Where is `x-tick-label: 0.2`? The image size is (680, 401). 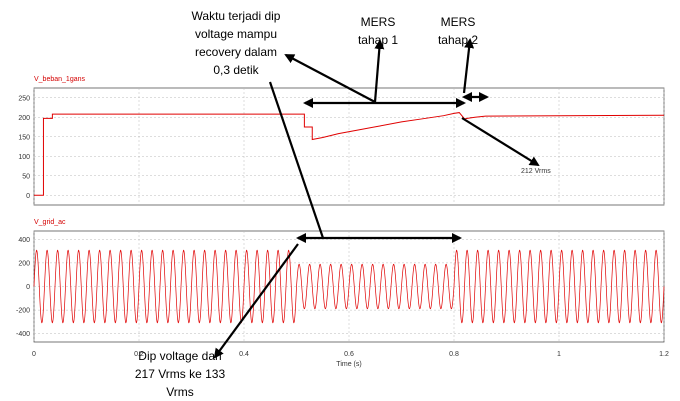 x-tick-label: 0.2 is located at coordinates (139, 354).